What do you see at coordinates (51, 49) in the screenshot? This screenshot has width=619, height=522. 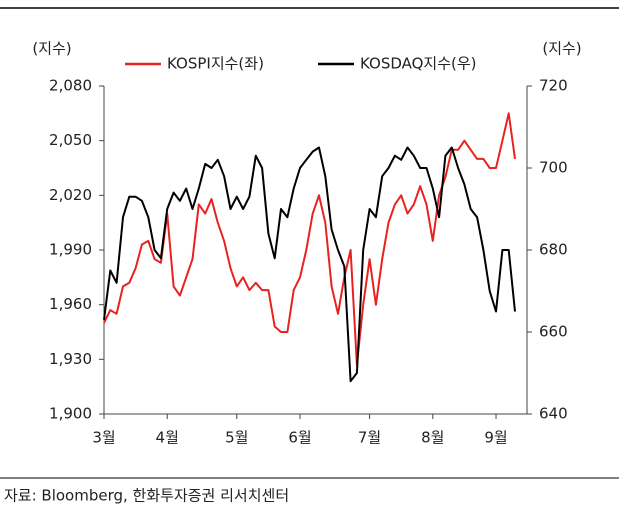 I see `y-axis-label: (지수)` at bounding box center [51, 49].